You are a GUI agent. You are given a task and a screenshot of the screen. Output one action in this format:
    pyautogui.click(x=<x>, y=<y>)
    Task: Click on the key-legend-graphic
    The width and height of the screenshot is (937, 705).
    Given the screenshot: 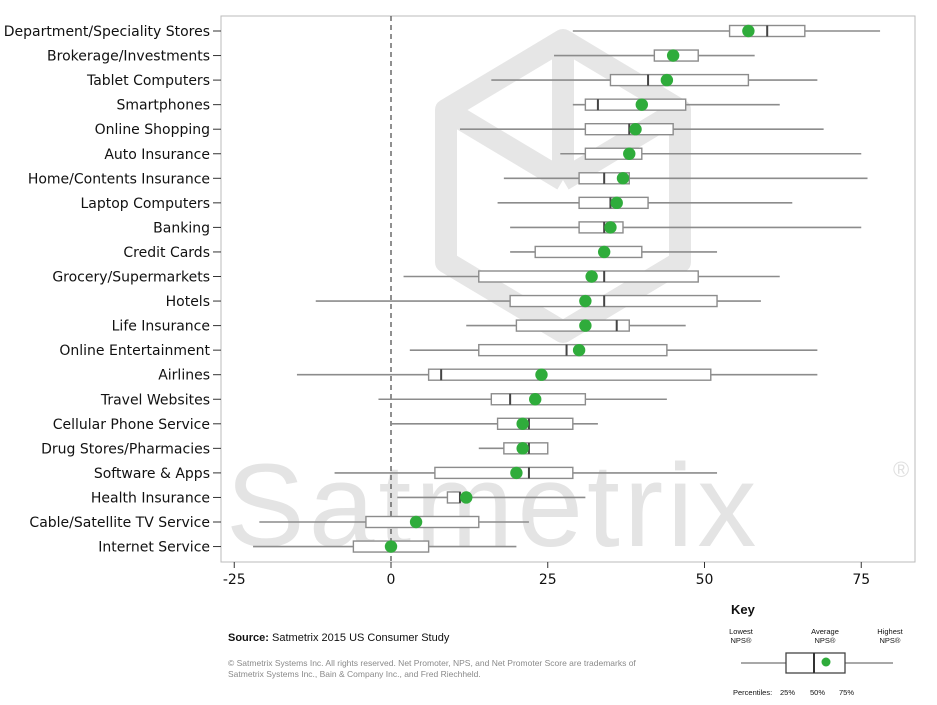 What is the action you would take?
    pyautogui.click(x=817, y=663)
    